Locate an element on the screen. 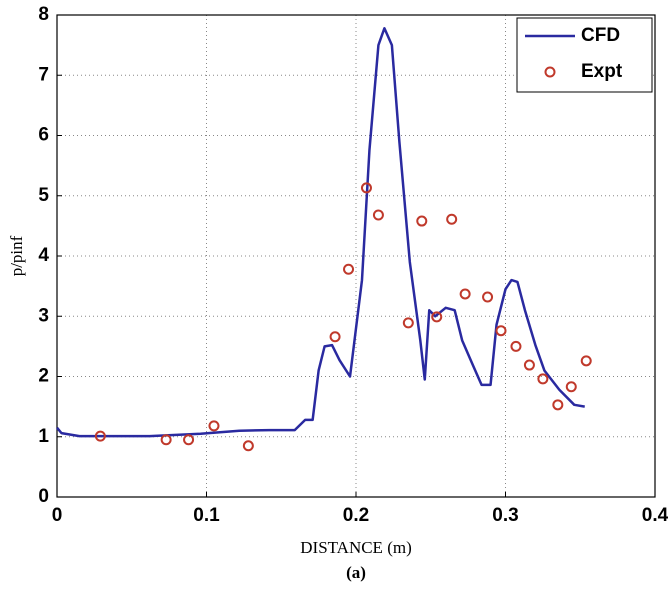 Image resolution: width=668 pixels, height=592 pixels. x-tick-label: 0 is located at coordinates (57, 515).